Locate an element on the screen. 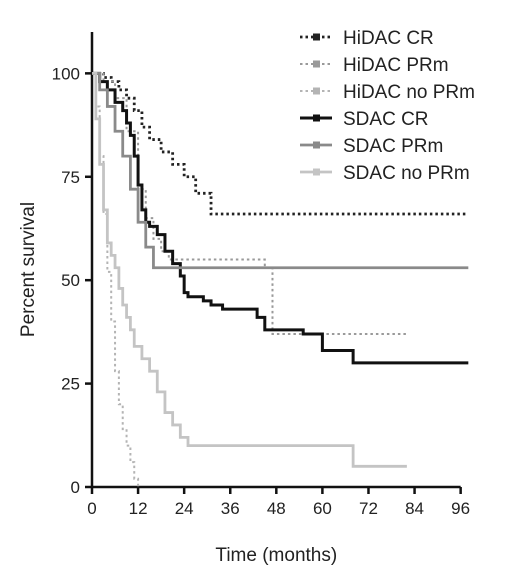 This screenshot has width=520, height=578. legend-label-1: HiDAC CR is located at coordinates (388, 38).